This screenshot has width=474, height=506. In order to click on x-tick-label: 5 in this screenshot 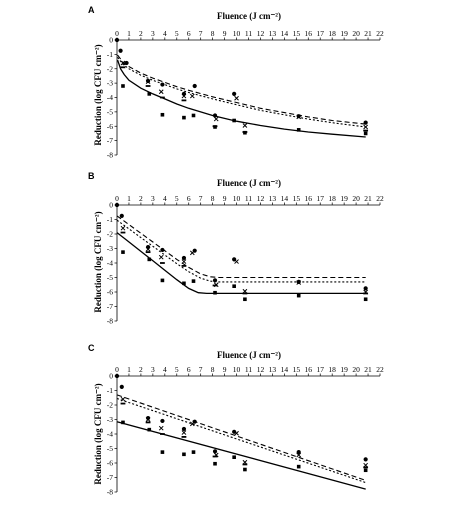, I will do `click(177, 198)`.